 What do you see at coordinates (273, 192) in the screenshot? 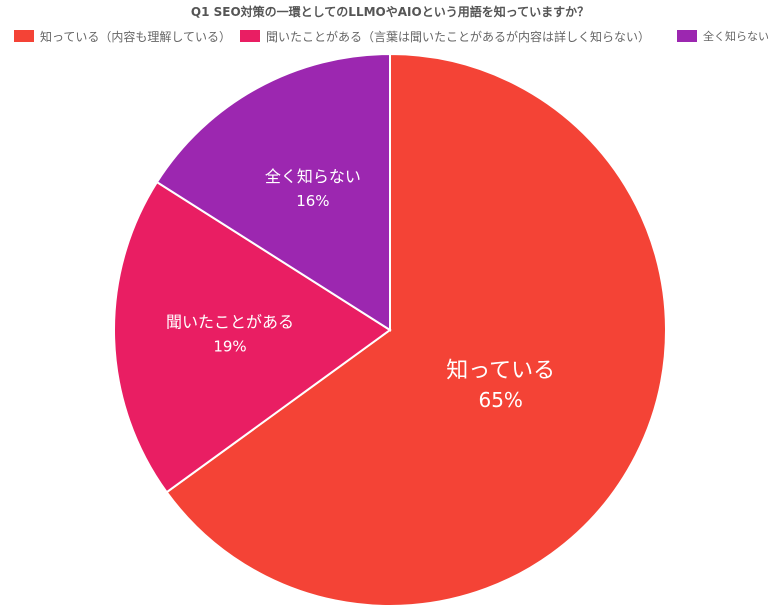
I see `pie-slice-unknown` at bounding box center [273, 192].